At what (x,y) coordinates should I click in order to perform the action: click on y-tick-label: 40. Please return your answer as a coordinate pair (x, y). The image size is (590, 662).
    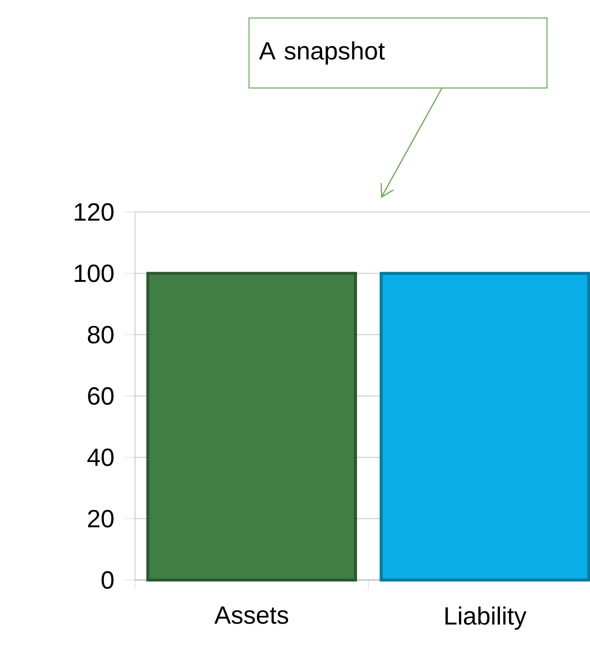
    Looking at the image, I should click on (100, 457).